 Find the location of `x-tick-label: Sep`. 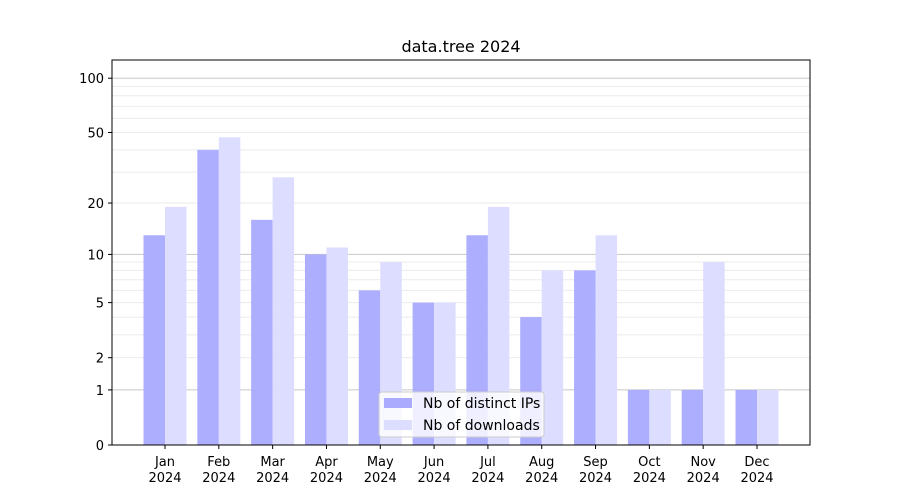

x-tick-label: Sep is located at coordinates (595, 462).